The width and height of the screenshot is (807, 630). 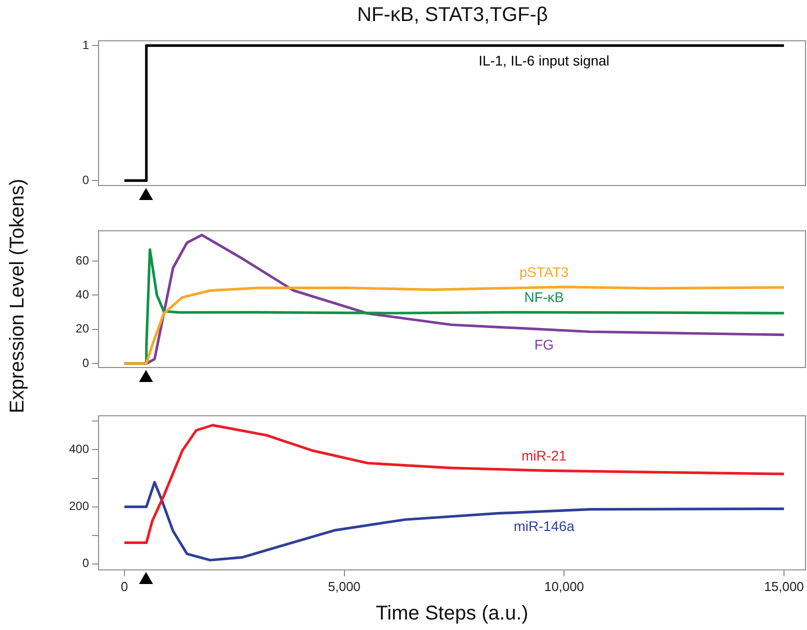 I want to click on y-tick-label: 1, so click(x=86, y=45).